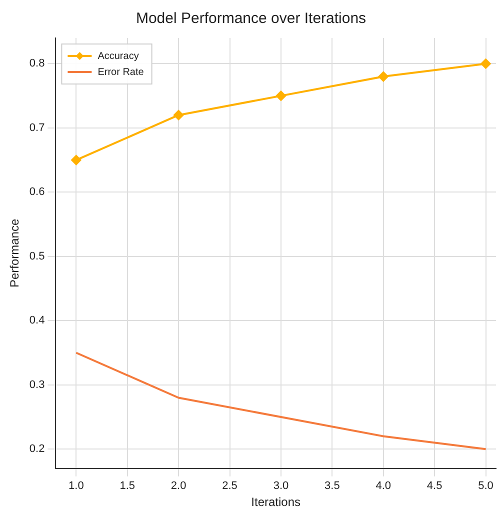  I want to click on chart-title: Model Performance over Iterations, so click(251, 19).